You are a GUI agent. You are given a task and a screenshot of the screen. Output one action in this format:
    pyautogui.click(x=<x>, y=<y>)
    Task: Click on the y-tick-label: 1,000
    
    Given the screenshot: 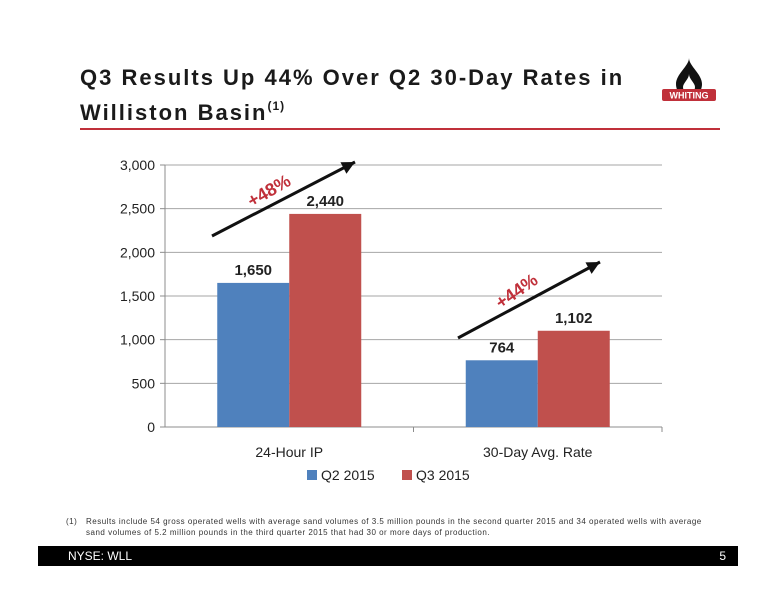 What is the action you would take?
    pyautogui.click(x=137, y=340)
    